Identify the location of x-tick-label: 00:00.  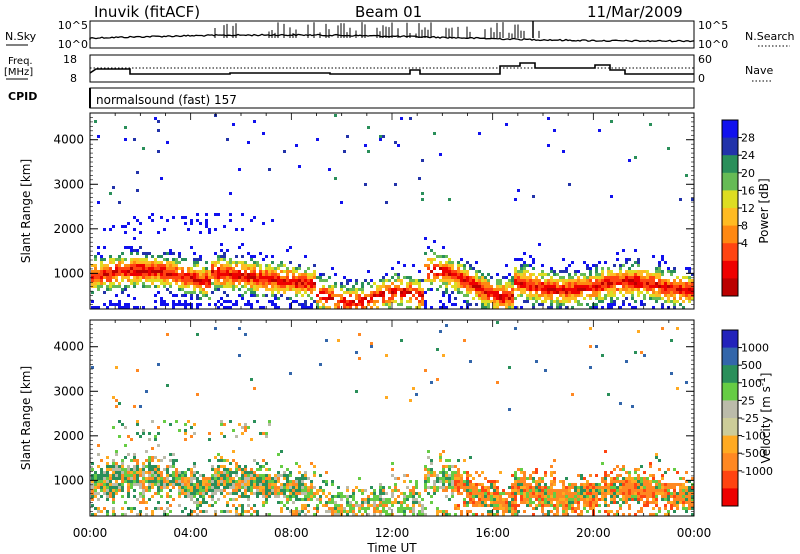
(90, 533).